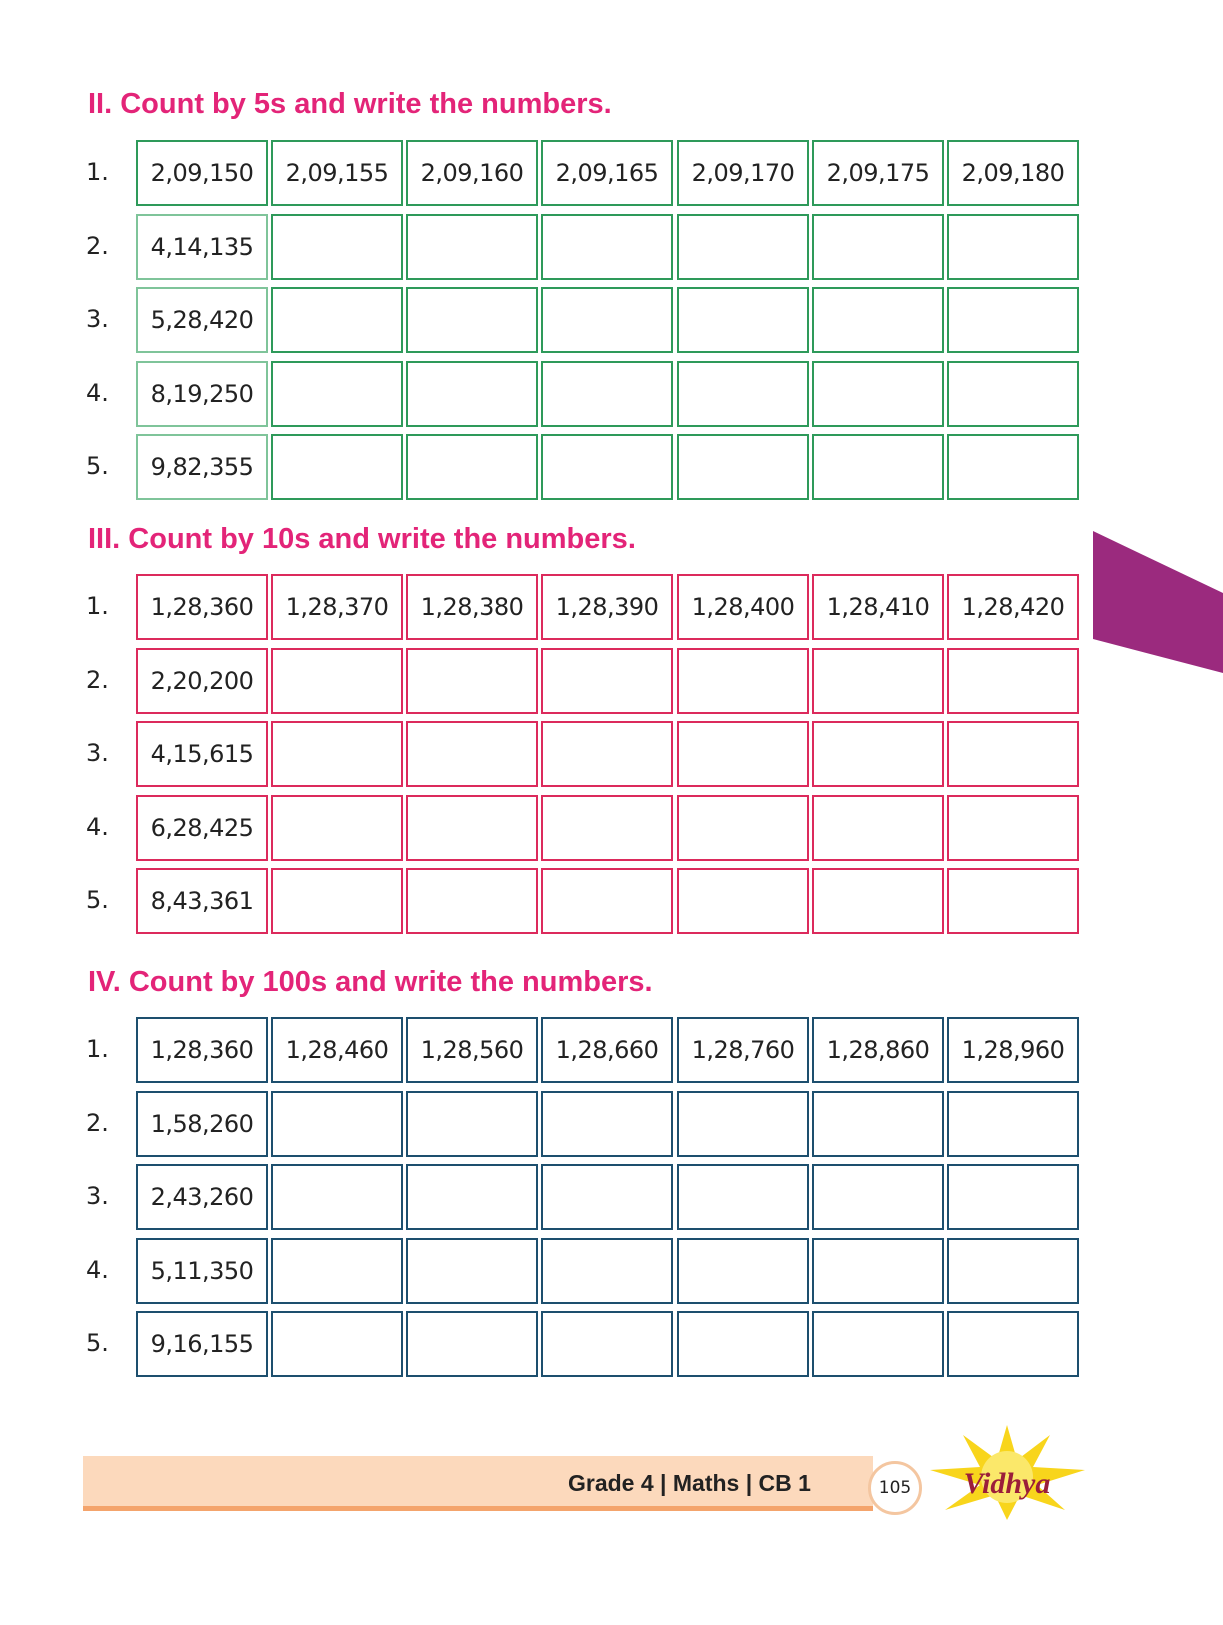 This screenshot has width=1223, height=1625. Describe the element at coordinates (472, 607) in the screenshot. I see `number-cell: 1,28,380` at that location.